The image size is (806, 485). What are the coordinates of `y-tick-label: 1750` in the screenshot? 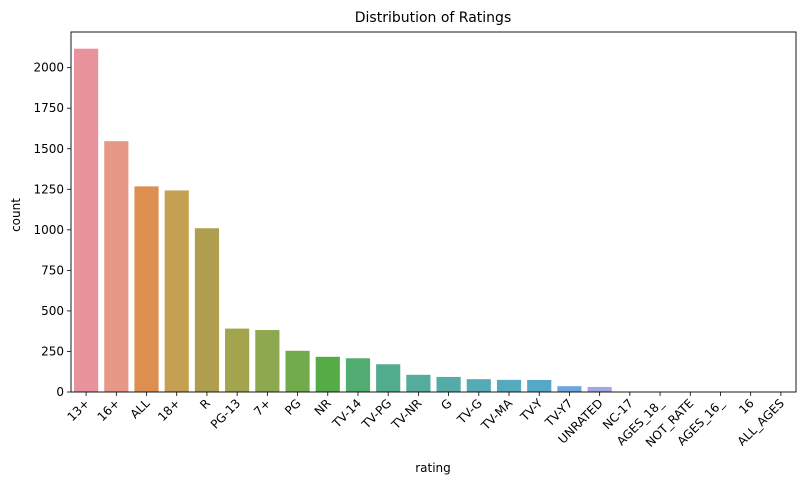 It's located at (48, 108).